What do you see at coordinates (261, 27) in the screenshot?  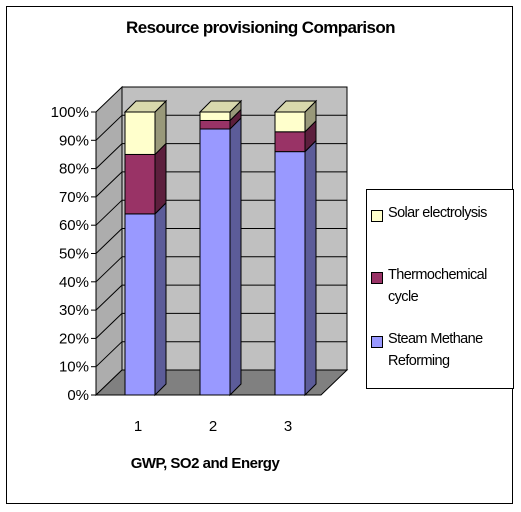 I see `chart-title: Resource provisioning Comparison` at bounding box center [261, 27].